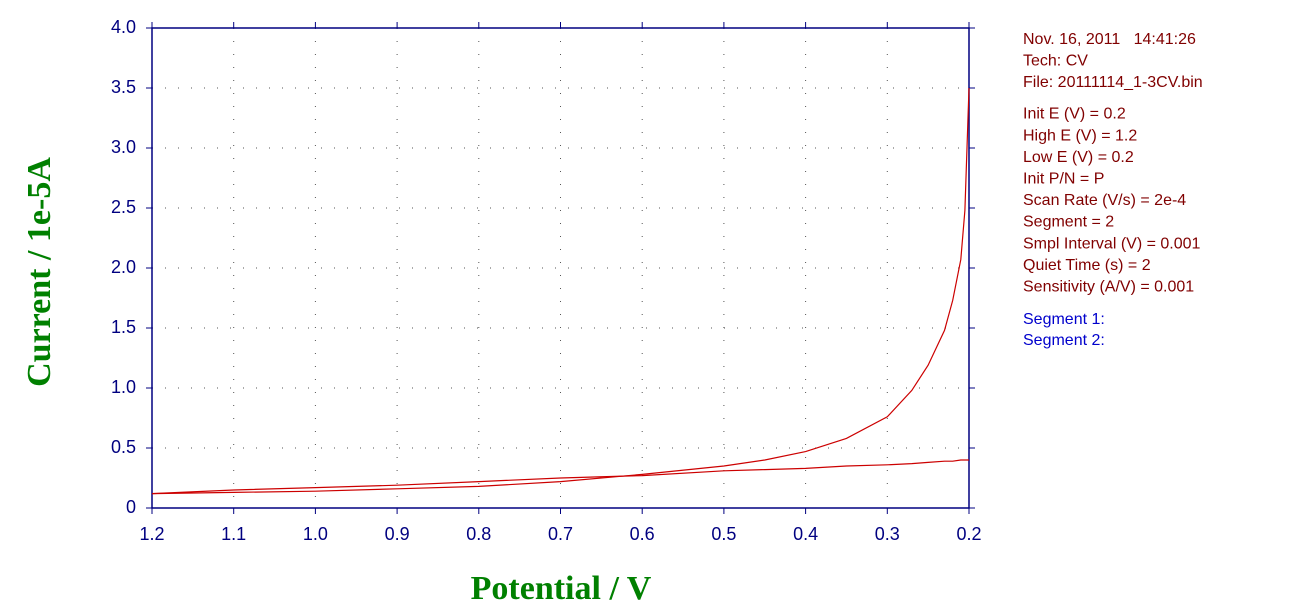 This screenshot has width=1309, height=613. Describe the element at coordinates (887, 534) in the screenshot. I see `x-tick-label: 0.3` at that location.